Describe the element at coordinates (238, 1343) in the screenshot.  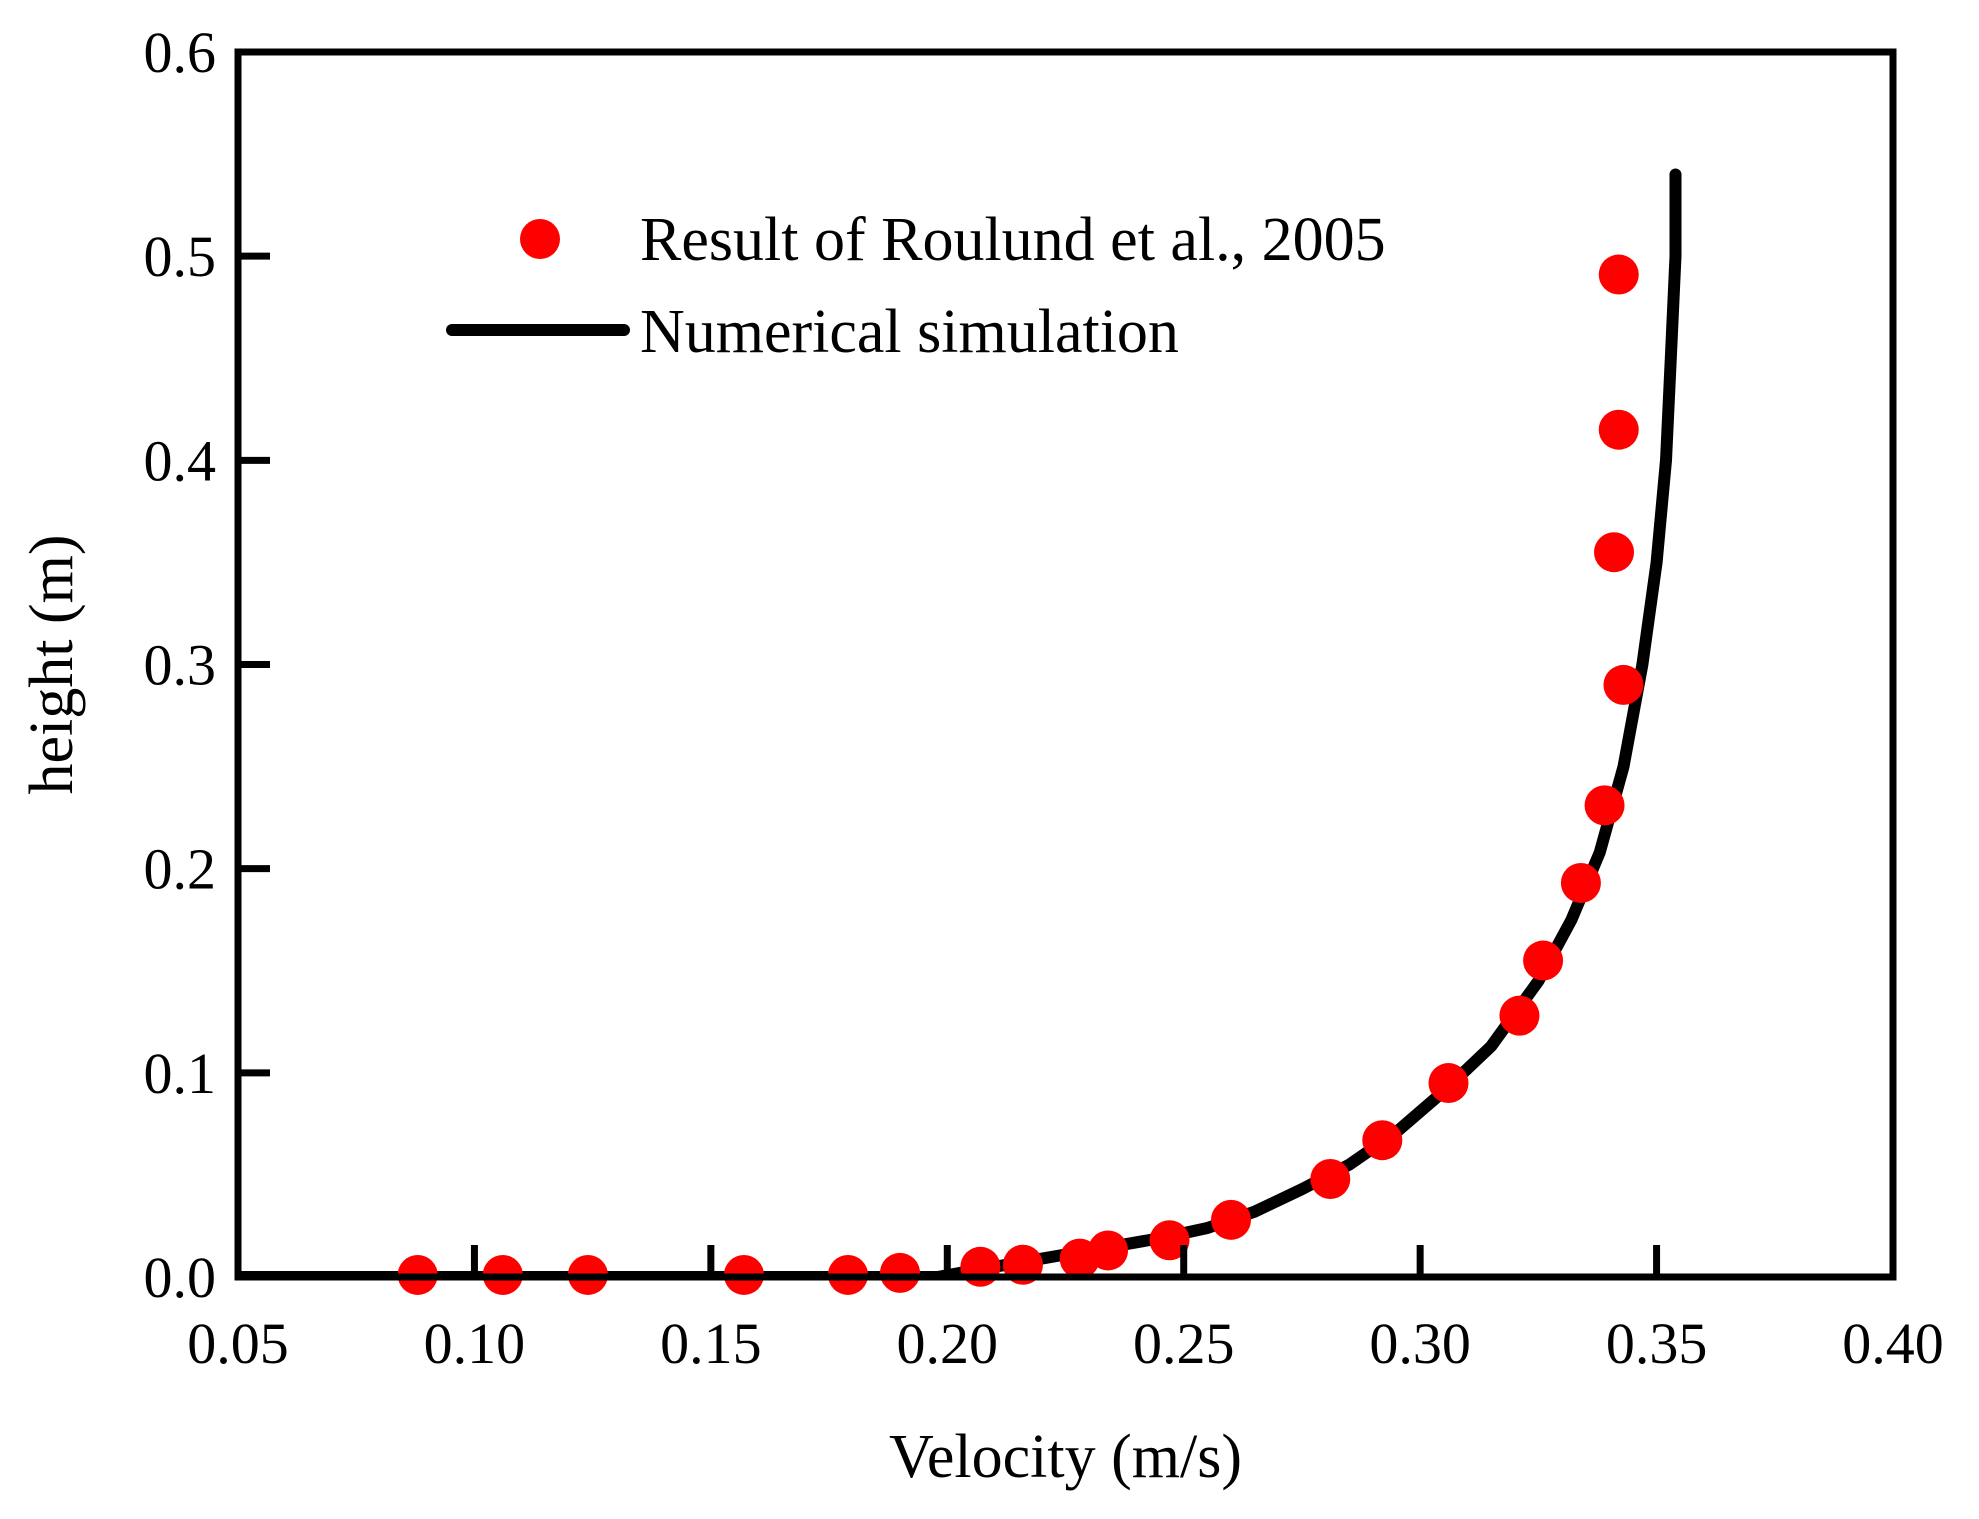
I see `x-tick-label: 0.05` at that location.